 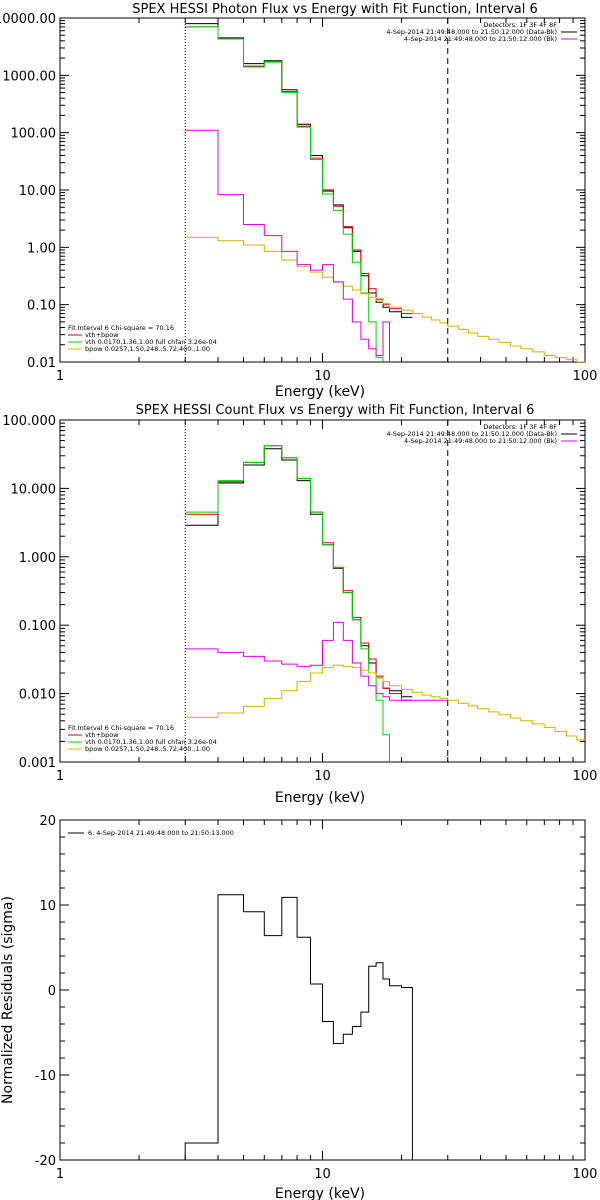 What do you see at coordinates (34, 134) in the screenshot?
I see `y-tick-label: 100.00` at bounding box center [34, 134].